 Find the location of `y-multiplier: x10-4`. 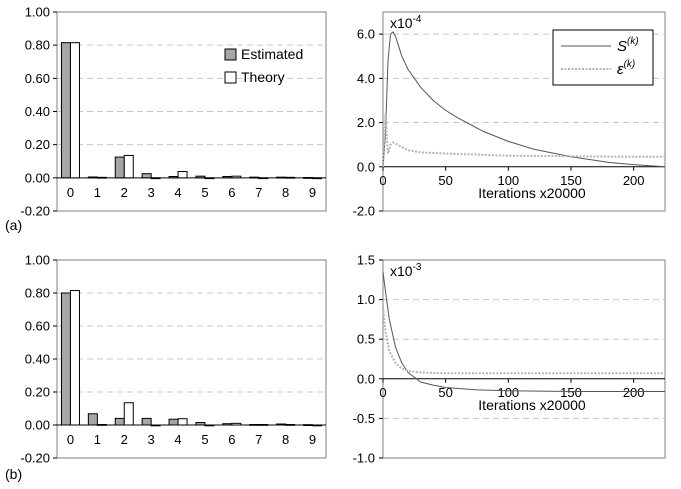

y-multiplier: x10-4 is located at coordinates (406, 22).